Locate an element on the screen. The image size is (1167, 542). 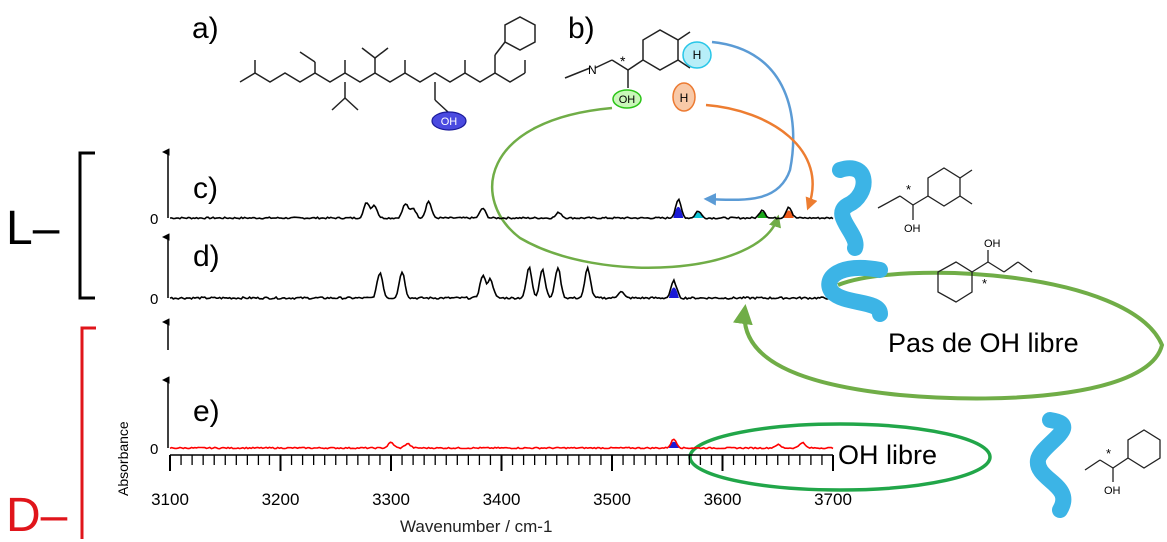
aliphatic-oh-label: OH is located at coordinates (627, 100).